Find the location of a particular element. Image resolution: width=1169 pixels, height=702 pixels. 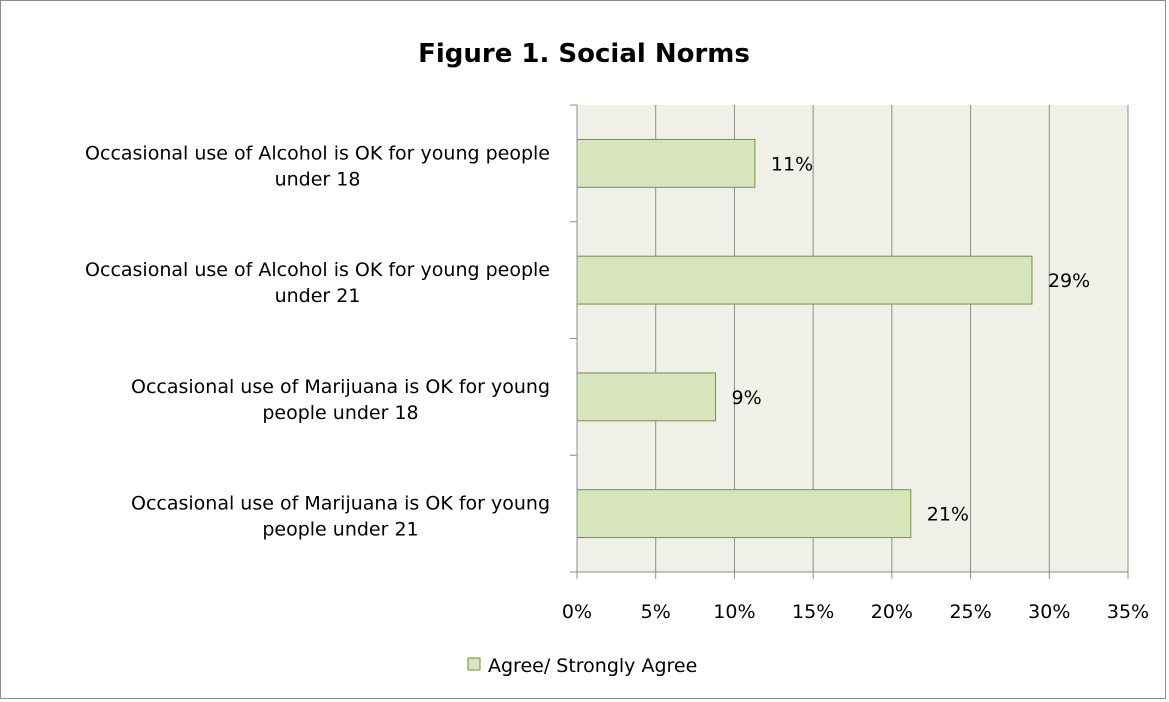

category-label: people under 18 is located at coordinates (340, 413).